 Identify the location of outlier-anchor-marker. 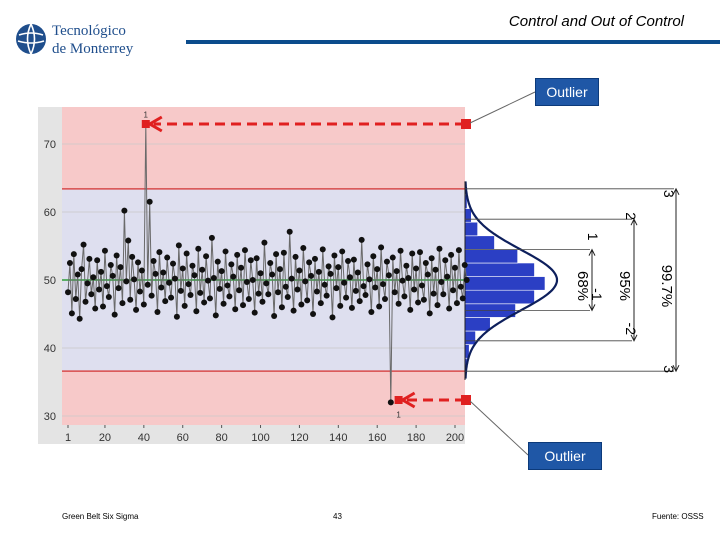
(466, 400).